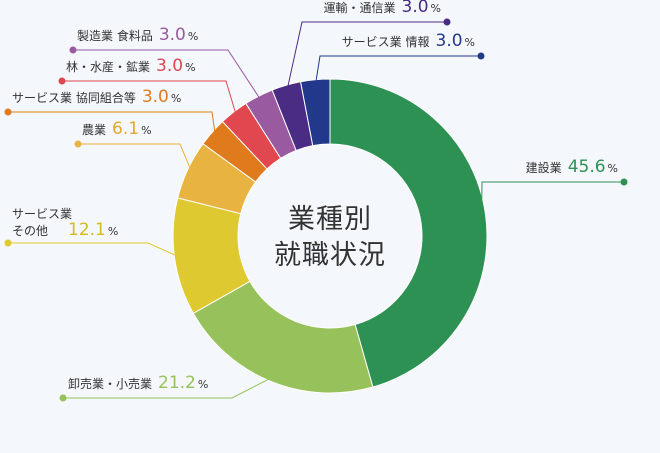 Image resolution: width=660 pixels, height=453 pixels. What do you see at coordinates (330, 219) in the screenshot?
I see `chart-title-line-1: 業種別` at bounding box center [330, 219].